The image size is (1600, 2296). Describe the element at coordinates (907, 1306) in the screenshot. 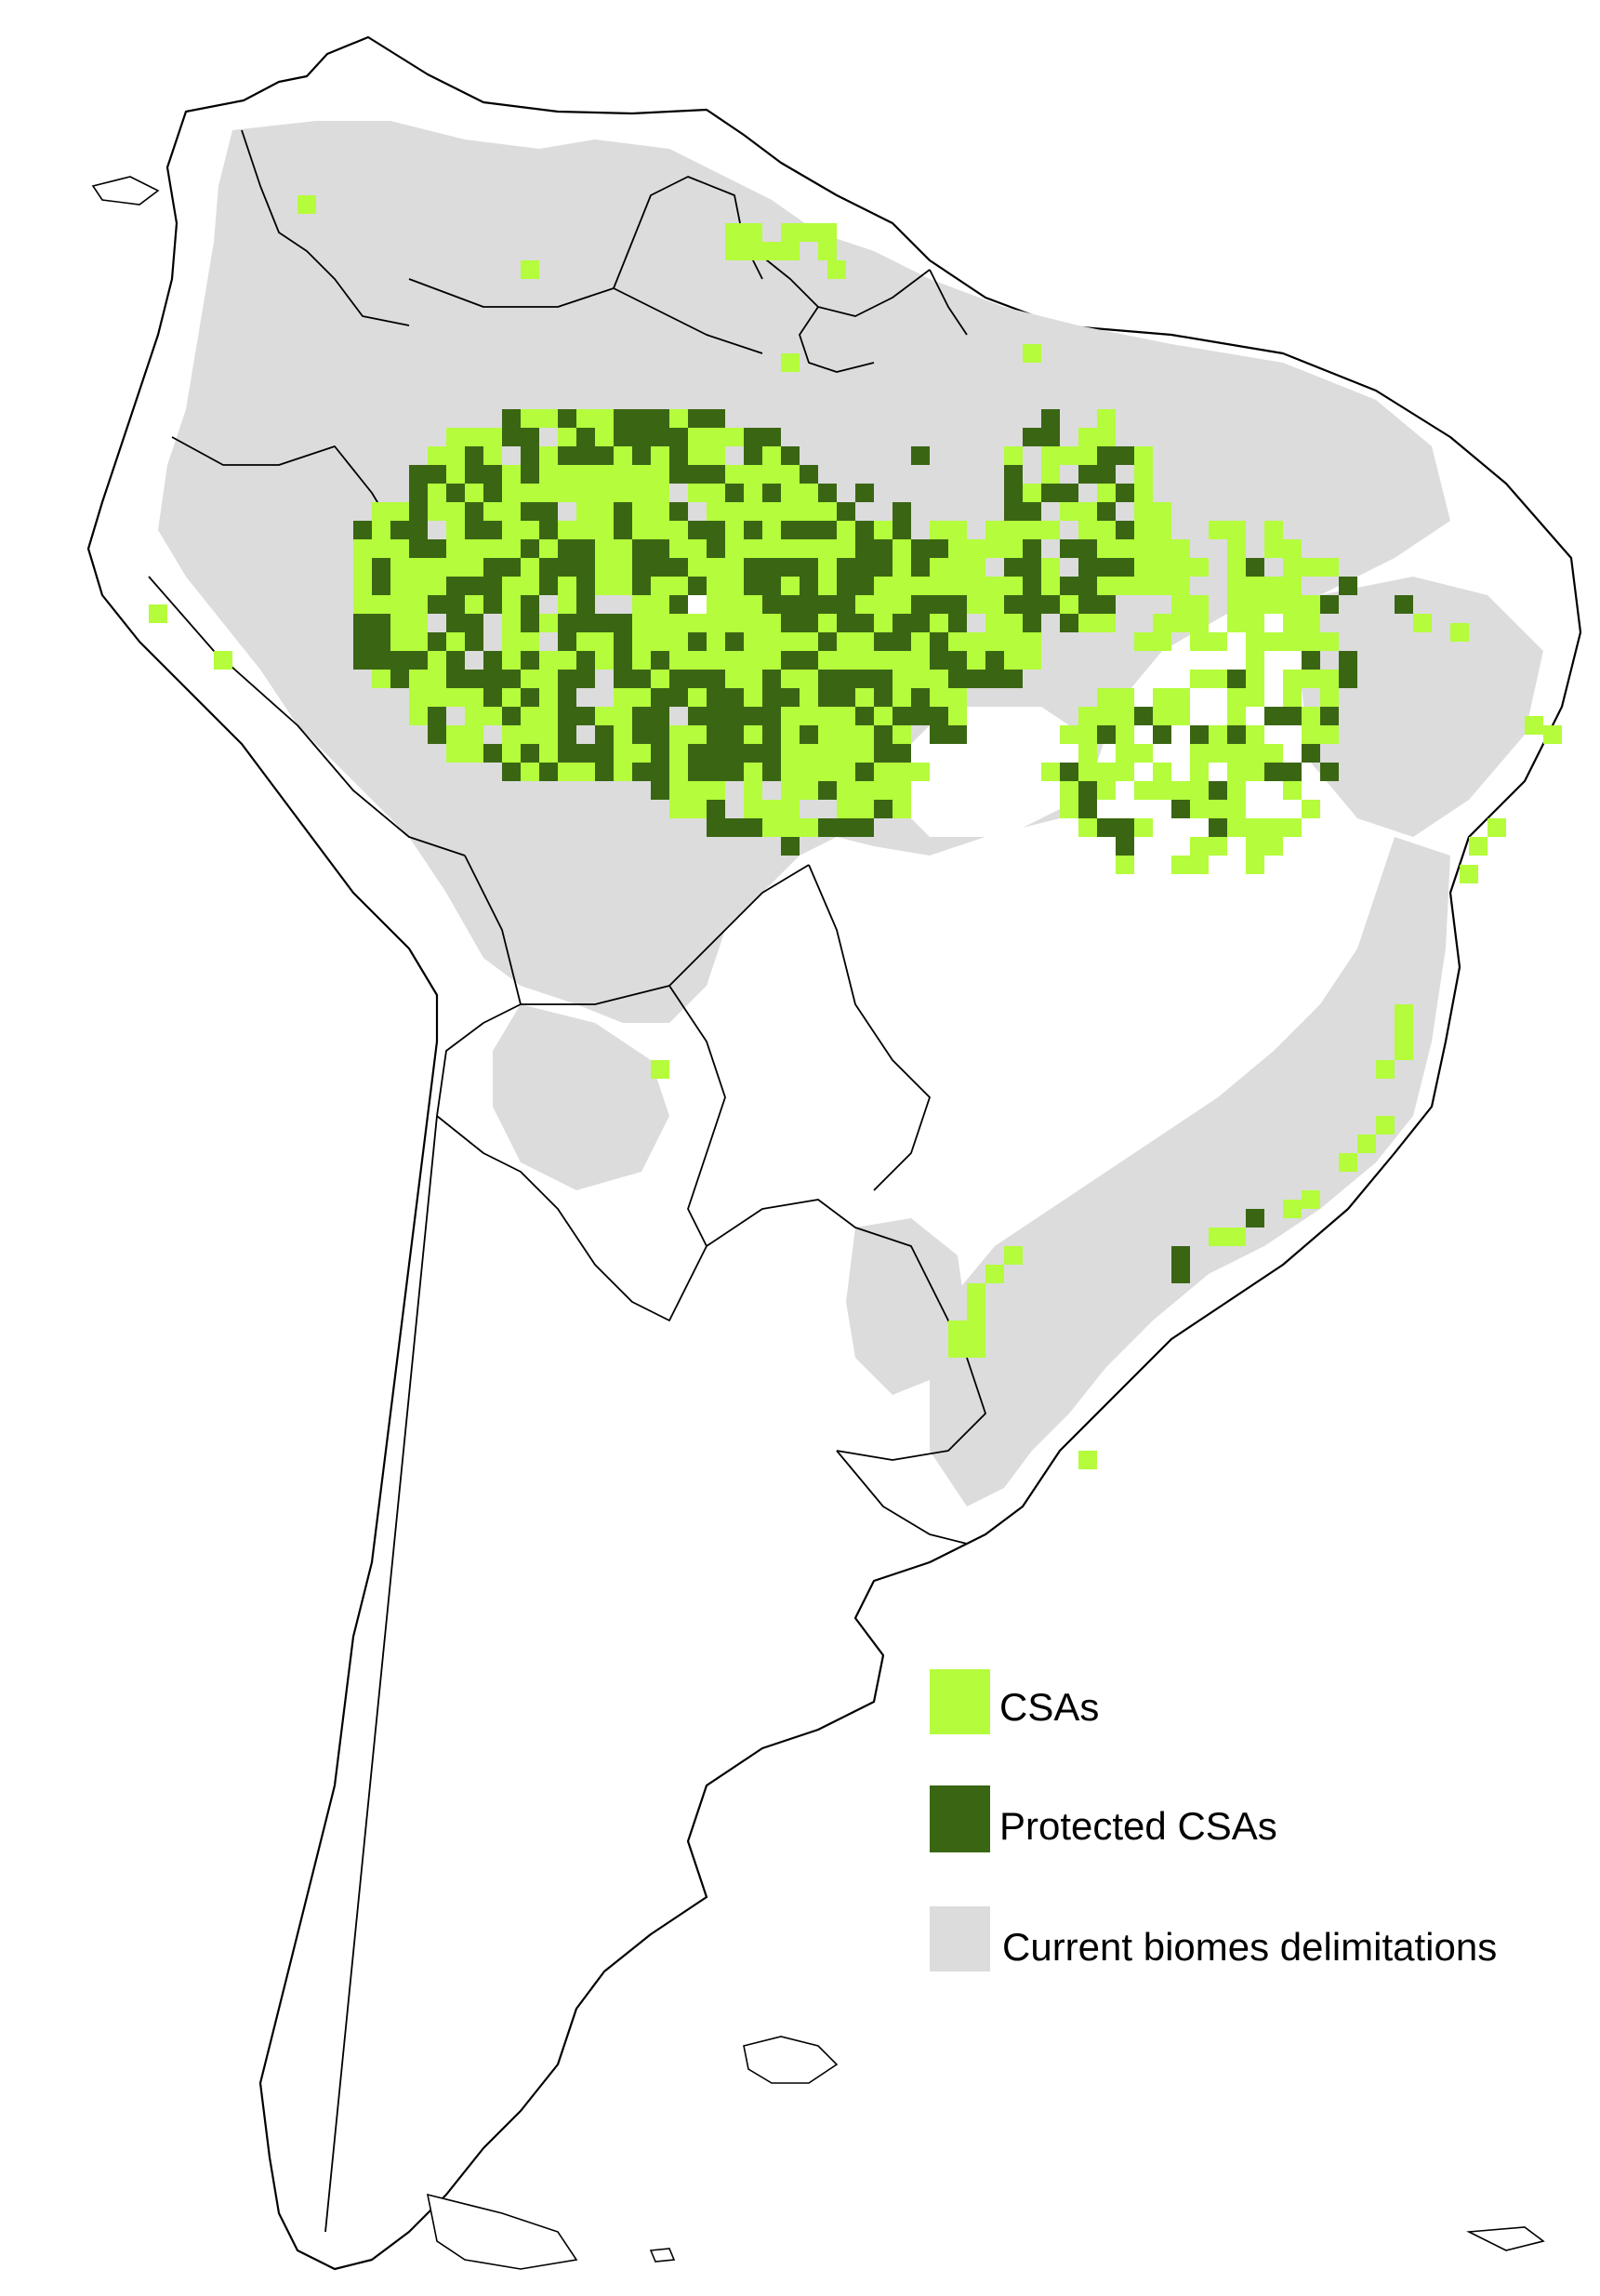

I see `biome-chaco` at that location.